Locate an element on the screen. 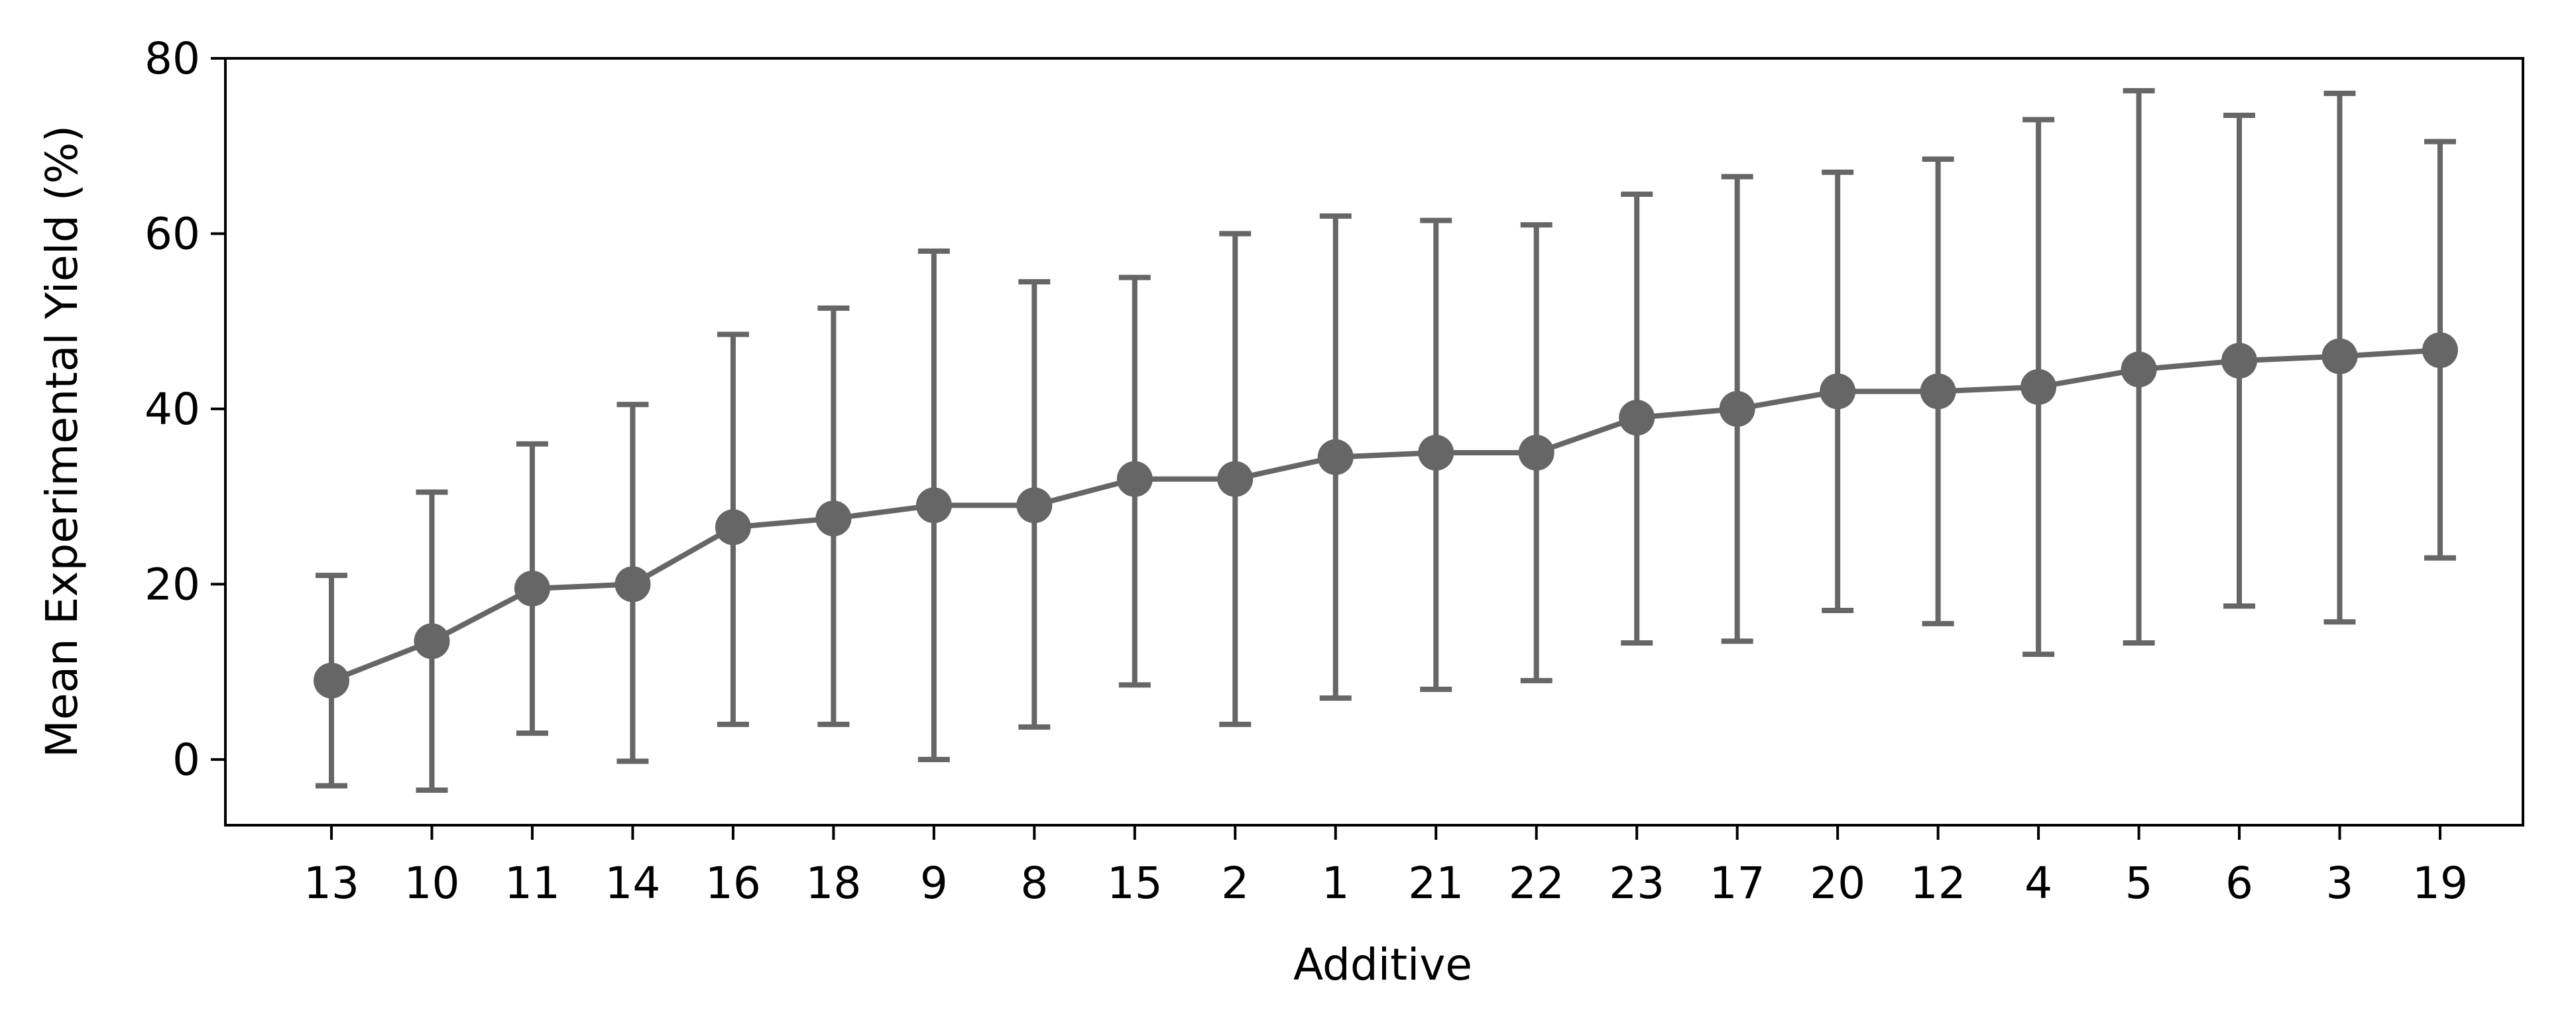 The image size is (2576, 1032). x-tick-label: 10 is located at coordinates (432, 884).